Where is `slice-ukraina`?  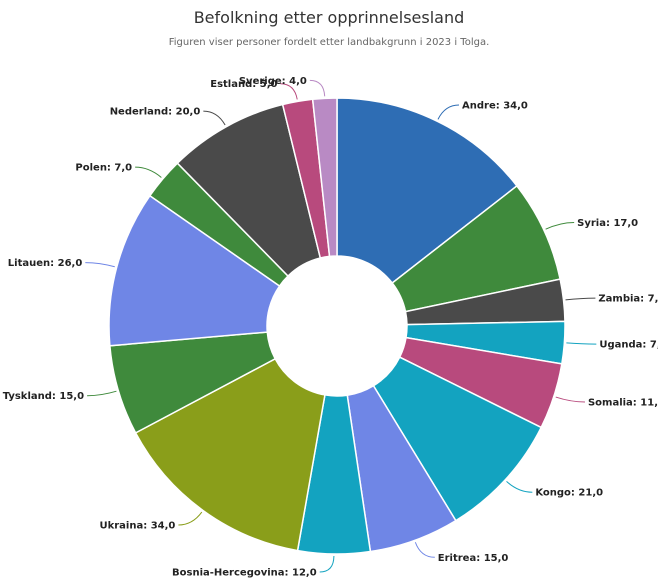
slice-ukraina is located at coordinates (230, 454).